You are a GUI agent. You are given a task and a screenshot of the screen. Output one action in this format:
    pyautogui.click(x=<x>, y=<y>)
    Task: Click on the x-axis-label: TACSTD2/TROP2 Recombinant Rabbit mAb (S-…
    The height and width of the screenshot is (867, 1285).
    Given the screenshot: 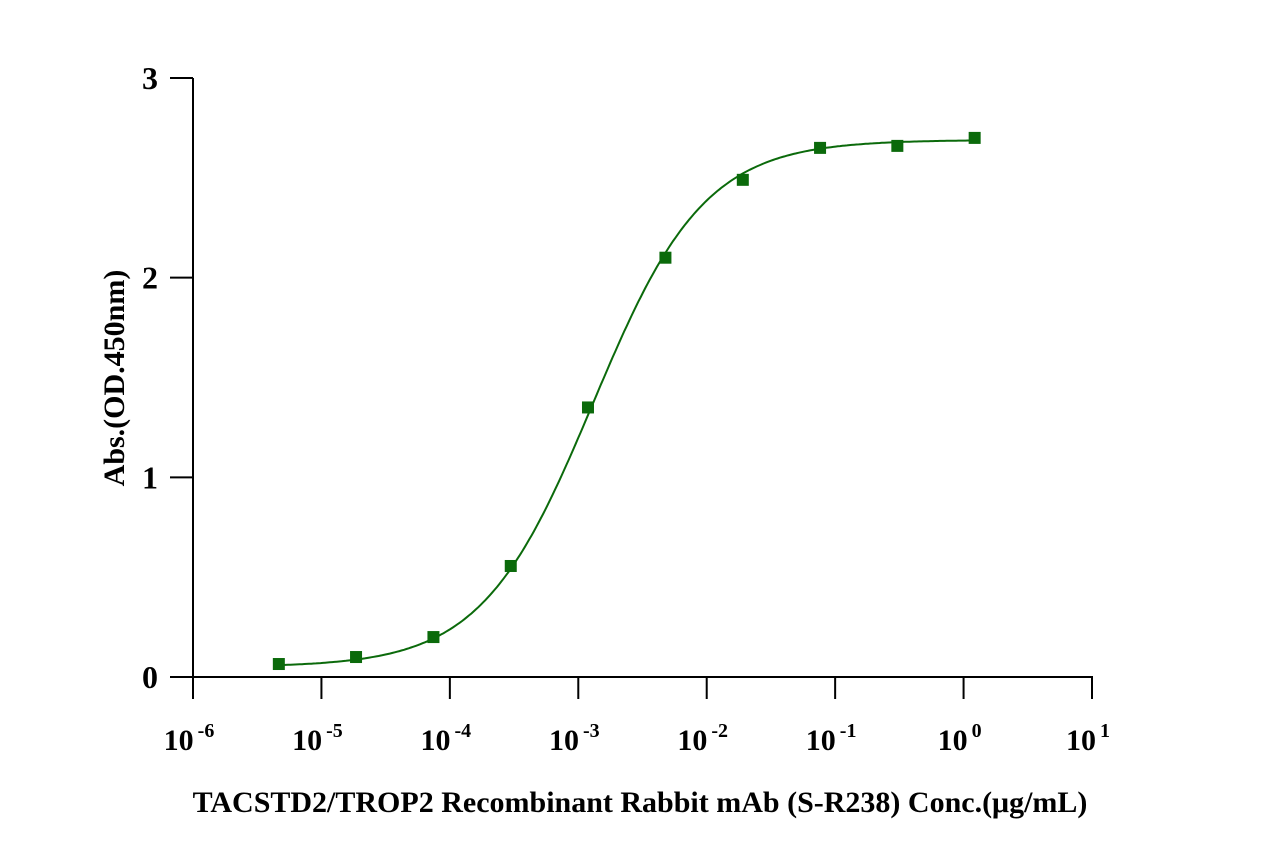 What is the action you would take?
    pyautogui.click(x=640, y=802)
    